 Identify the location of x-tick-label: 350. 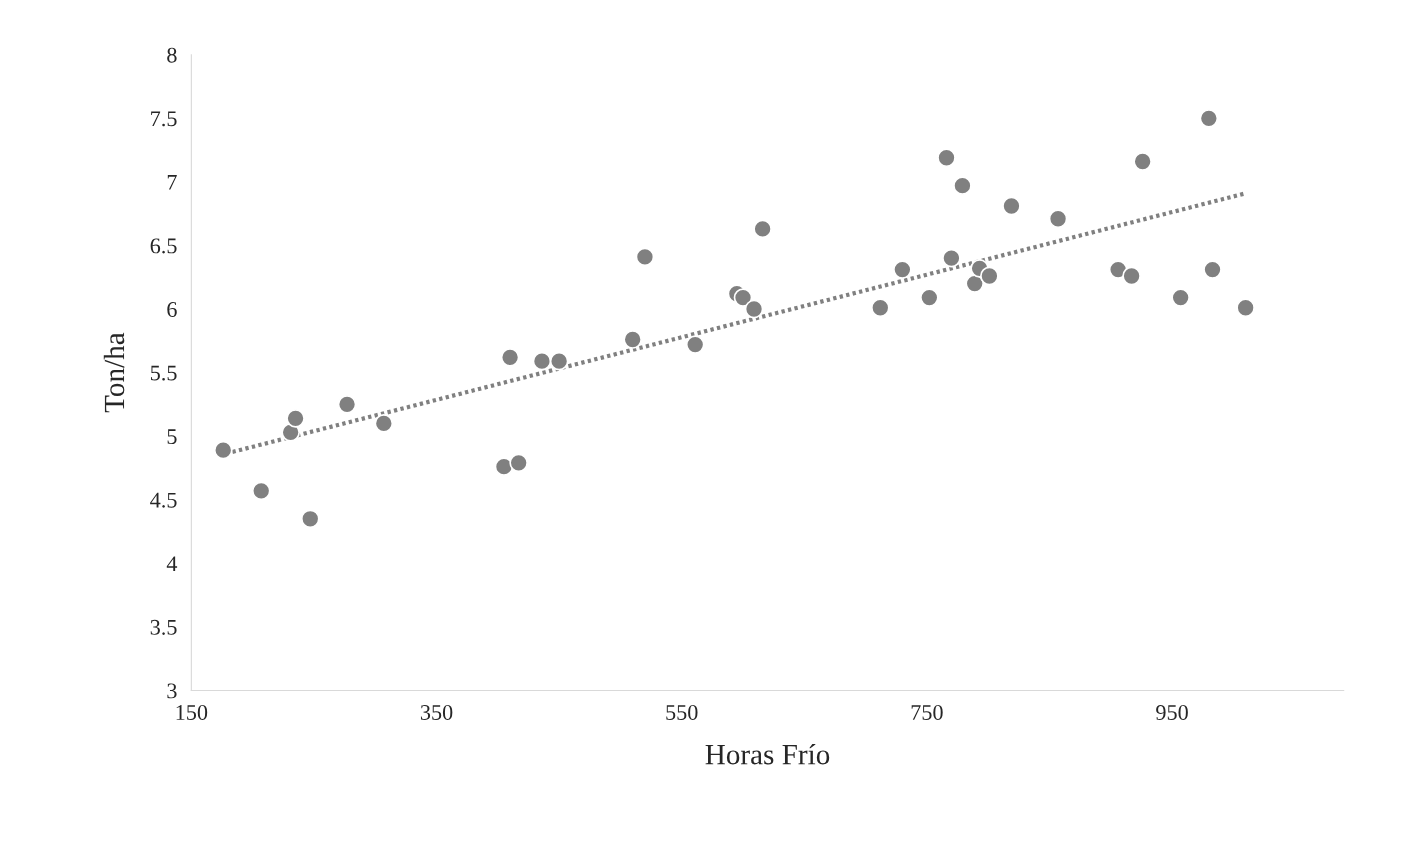
(436, 712).